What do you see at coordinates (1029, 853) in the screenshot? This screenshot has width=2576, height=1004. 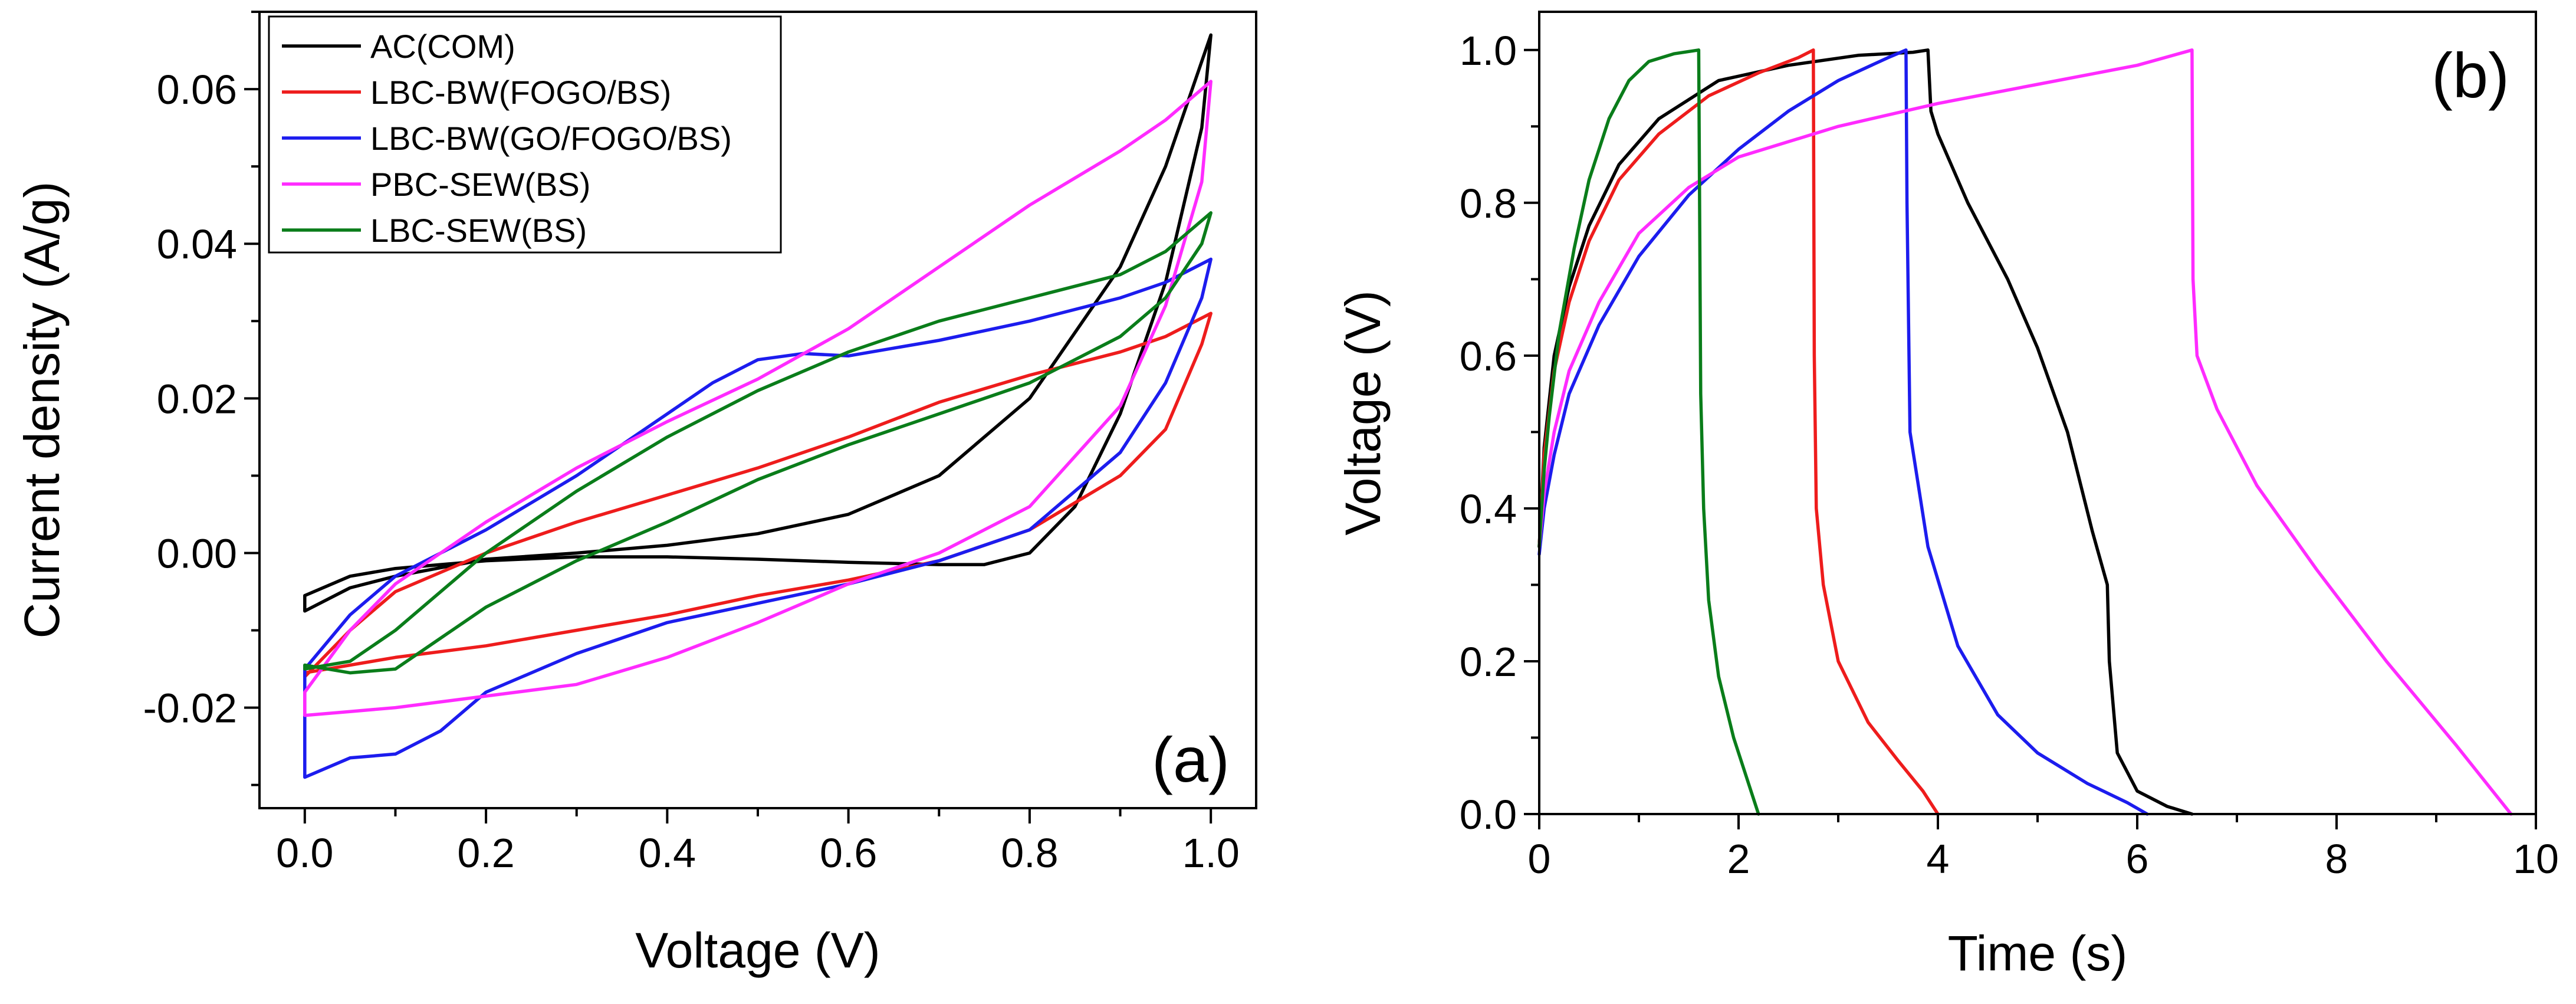 I see `x-tick-label: 0.8` at bounding box center [1029, 853].